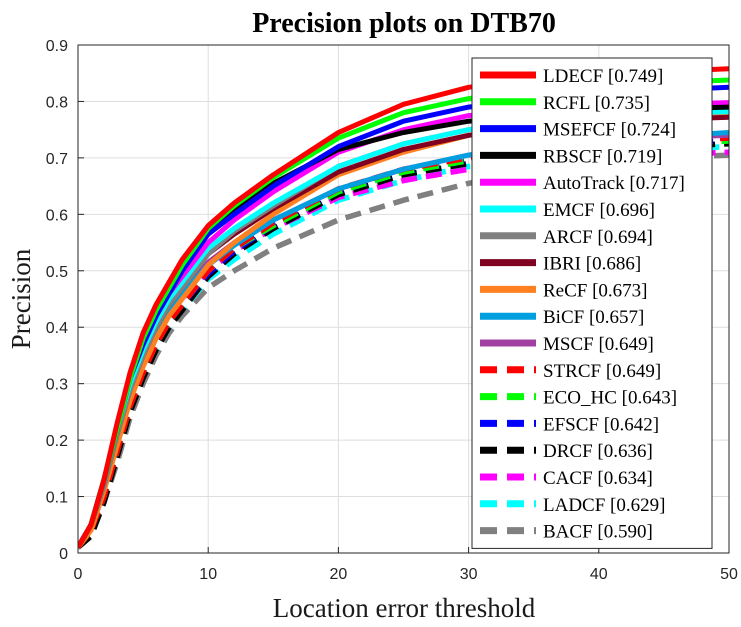 The height and width of the screenshot is (627, 741). What do you see at coordinates (598, 451) in the screenshot?
I see `legend-label: DRCF [0.636]` at bounding box center [598, 451].